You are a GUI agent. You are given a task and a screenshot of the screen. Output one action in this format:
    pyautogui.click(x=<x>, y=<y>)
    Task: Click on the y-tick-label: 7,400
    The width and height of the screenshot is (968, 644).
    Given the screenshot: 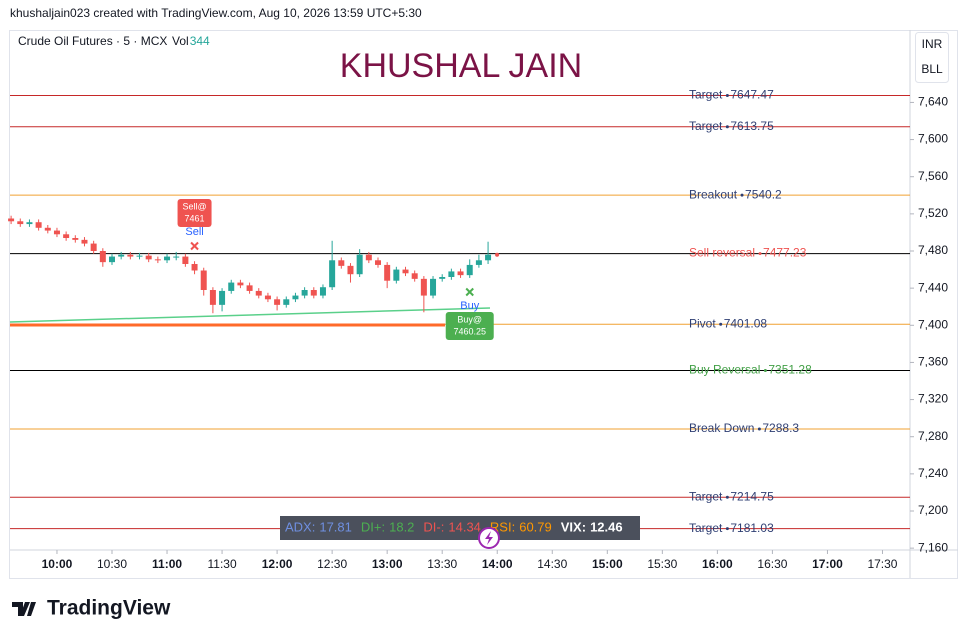 What is the action you would take?
    pyautogui.click(x=933, y=324)
    